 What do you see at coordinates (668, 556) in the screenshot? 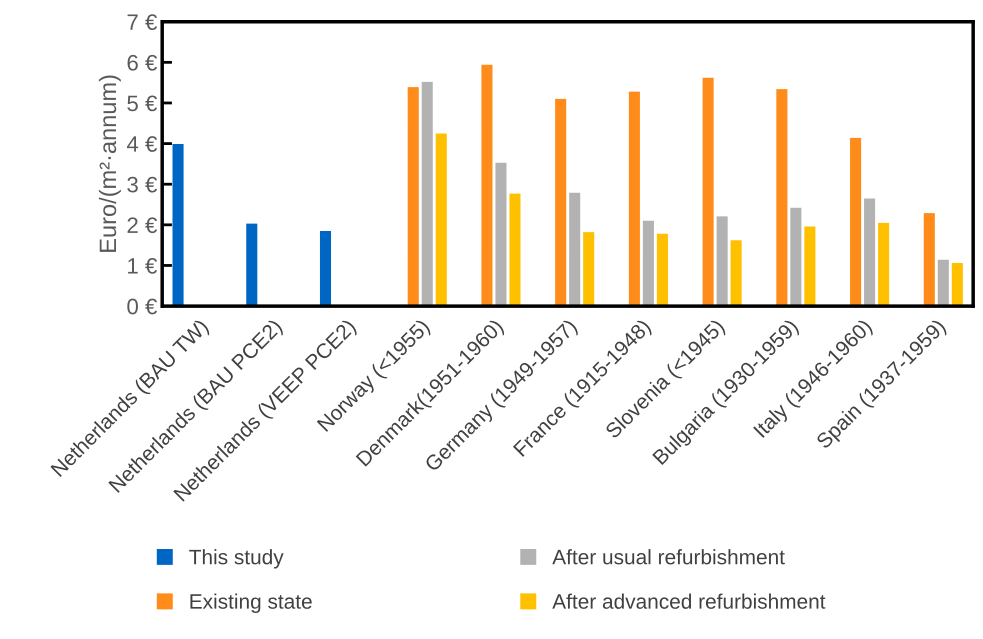
I see `legend-label: After usual refurbishment` at bounding box center [668, 556].